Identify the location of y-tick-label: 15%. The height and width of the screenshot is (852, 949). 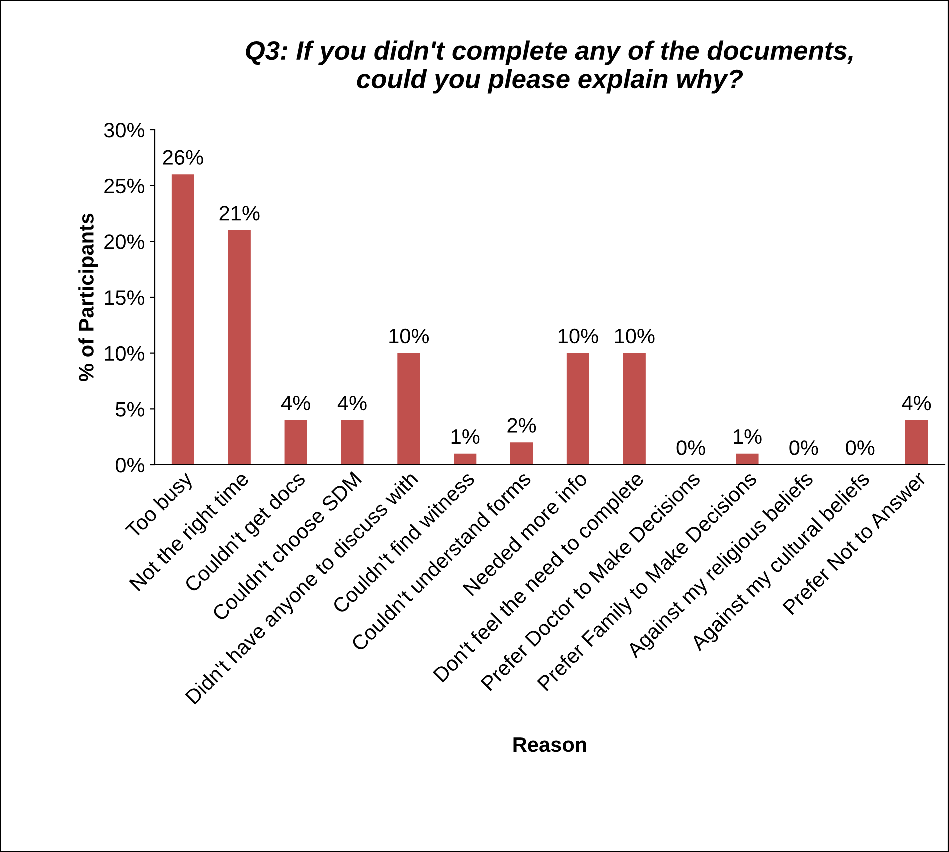
(125, 298).